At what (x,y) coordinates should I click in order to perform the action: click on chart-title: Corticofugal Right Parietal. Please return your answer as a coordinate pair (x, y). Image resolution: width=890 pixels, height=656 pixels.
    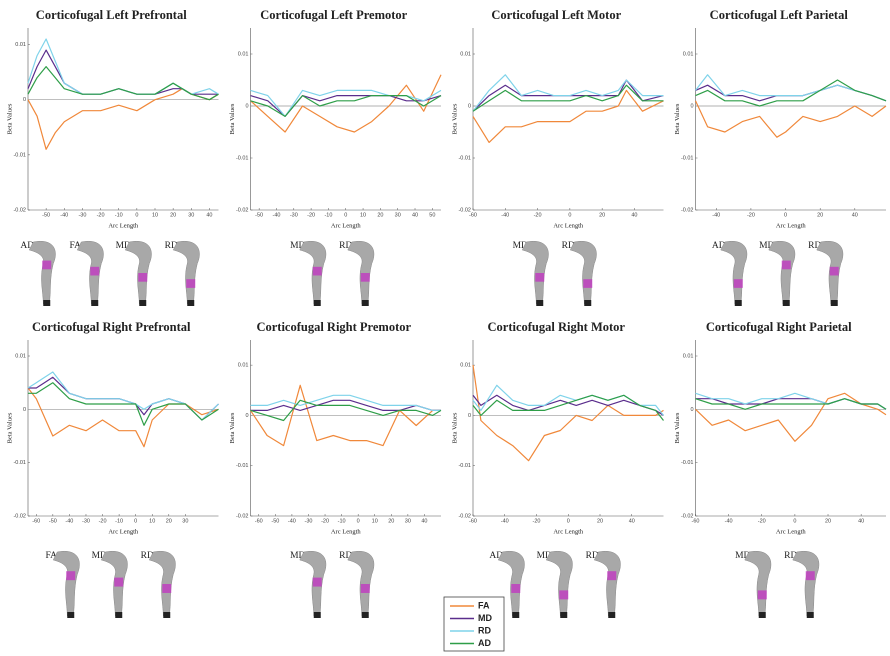
    Looking at the image, I should click on (779, 327).